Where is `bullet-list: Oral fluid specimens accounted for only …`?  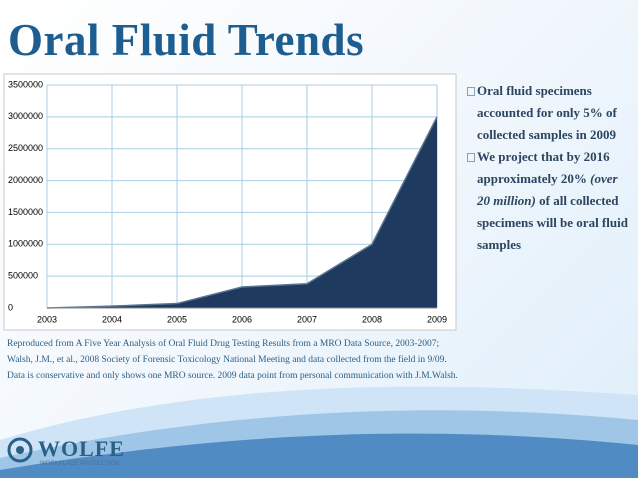 bullet-list: Oral fluid specimens accounted for only … is located at coordinates (549, 168).